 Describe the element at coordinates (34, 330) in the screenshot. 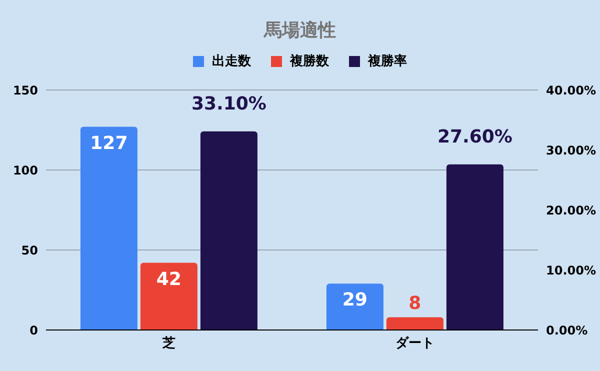

I see `y-tick-label: 0` at that location.